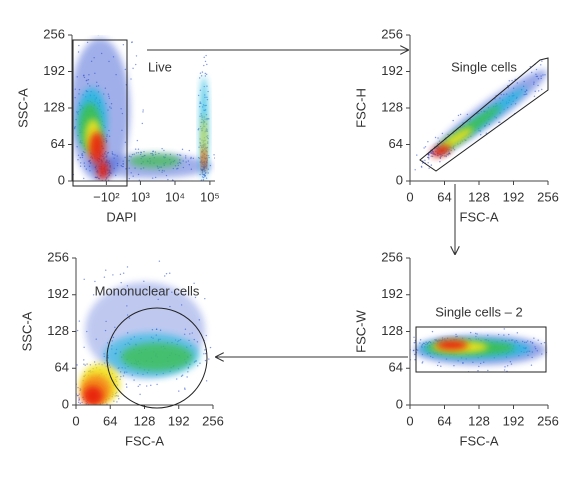 The image size is (579, 482). What do you see at coordinates (106, 196) in the screenshot?
I see `x-tick-label: −10²` at bounding box center [106, 196].